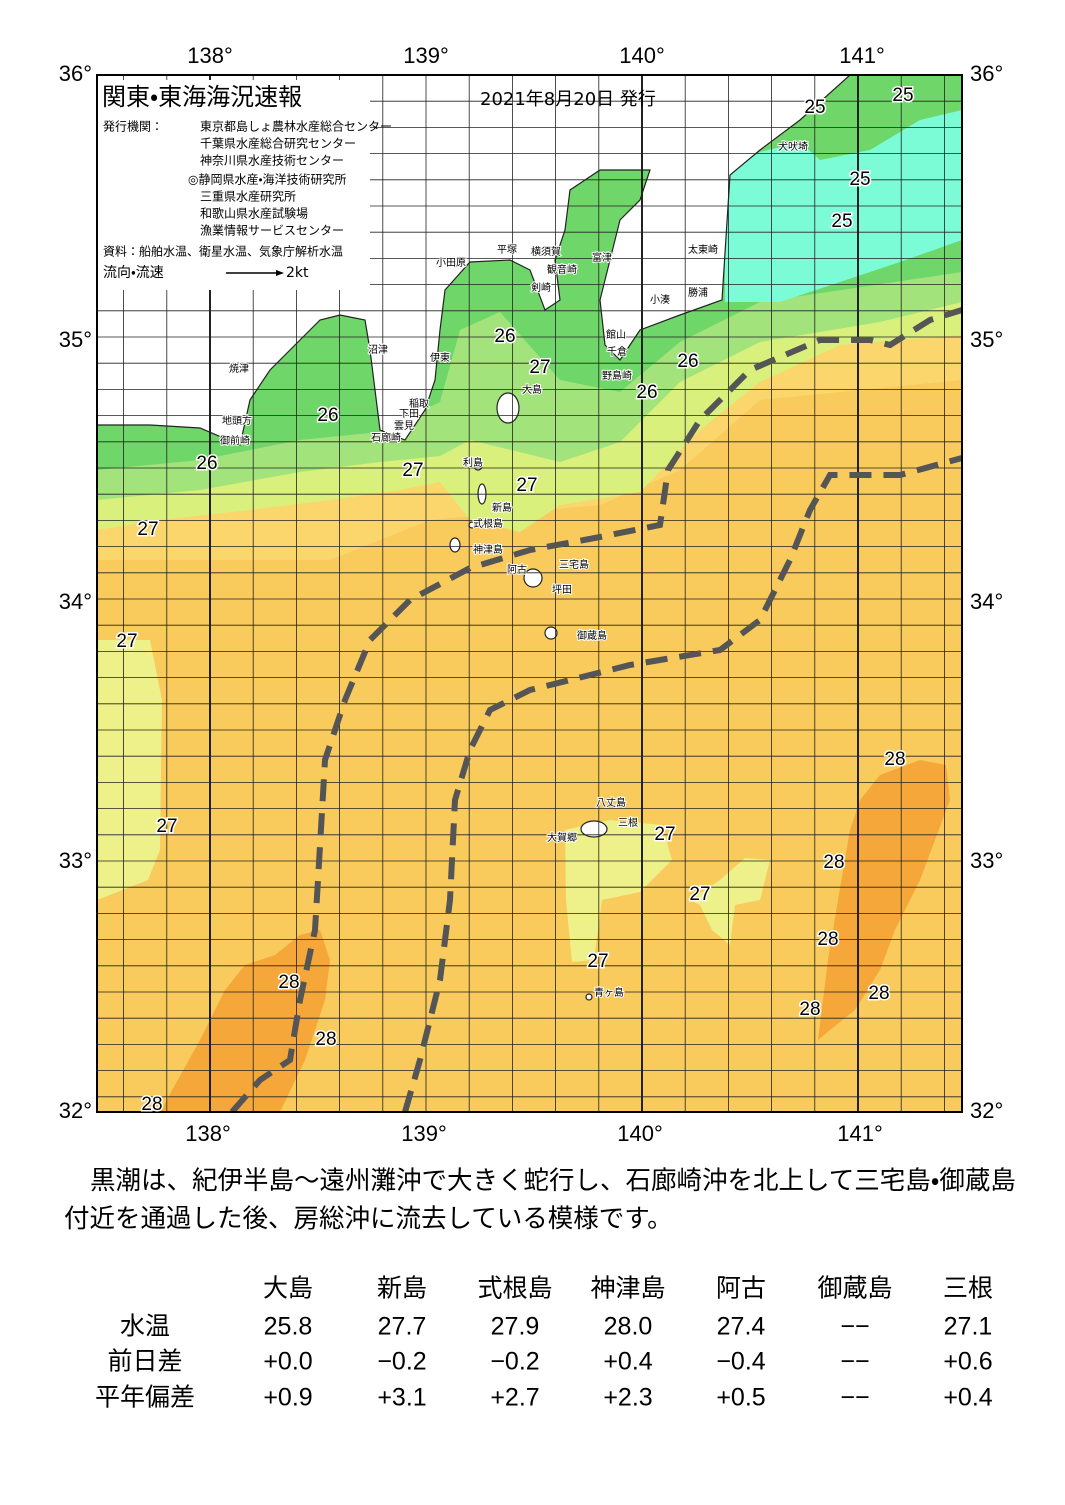 The width and height of the screenshot is (1065, 1505). Describe the element at coordinates (602, 257) in the screenshot. I see `place-name: 富津` at that location.